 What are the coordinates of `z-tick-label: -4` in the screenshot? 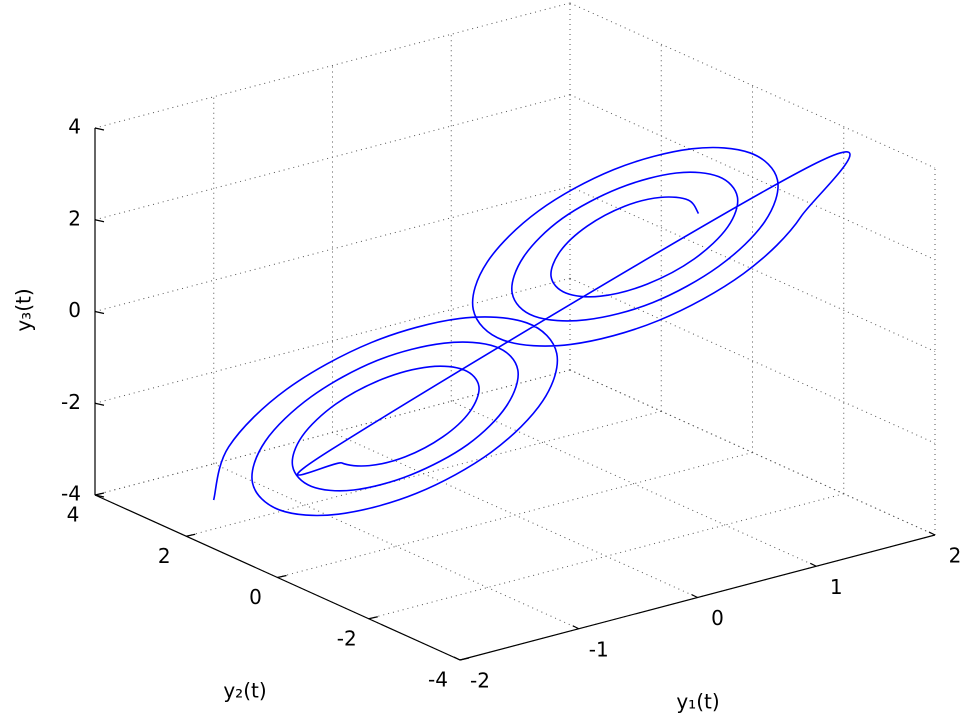 It's located at (71, 494).